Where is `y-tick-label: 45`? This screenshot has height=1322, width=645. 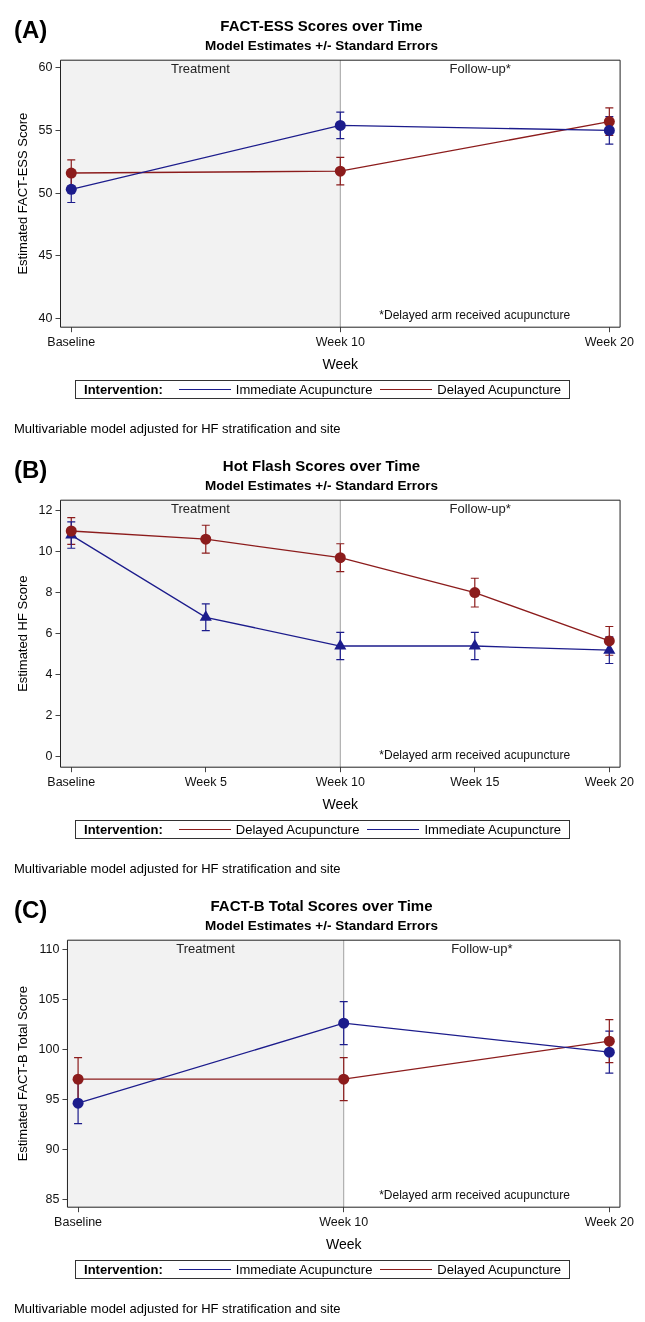 y-tick-label: 45 is located at coordinates (45, 255).